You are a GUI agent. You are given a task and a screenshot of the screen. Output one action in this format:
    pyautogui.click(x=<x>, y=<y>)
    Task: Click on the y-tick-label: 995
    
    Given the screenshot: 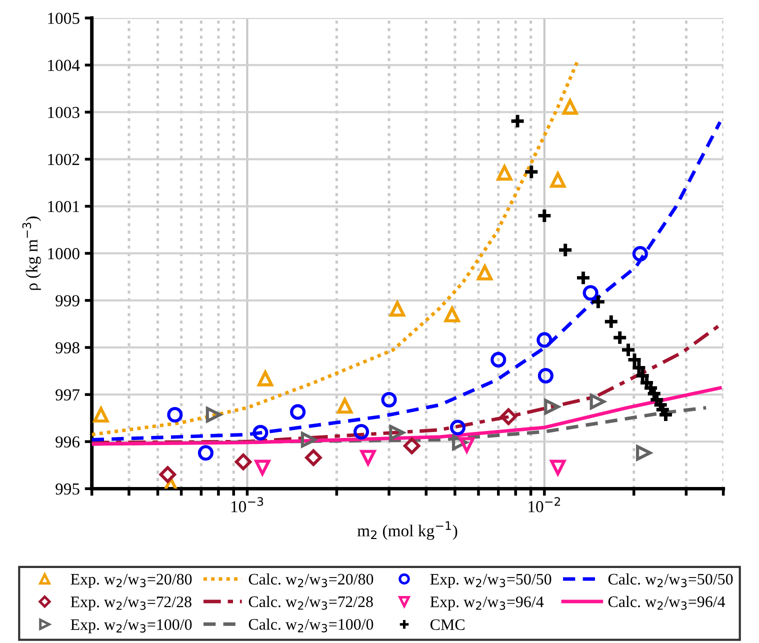 What is the action you would take?
    pyautogui.click(x=68, y=489)
    